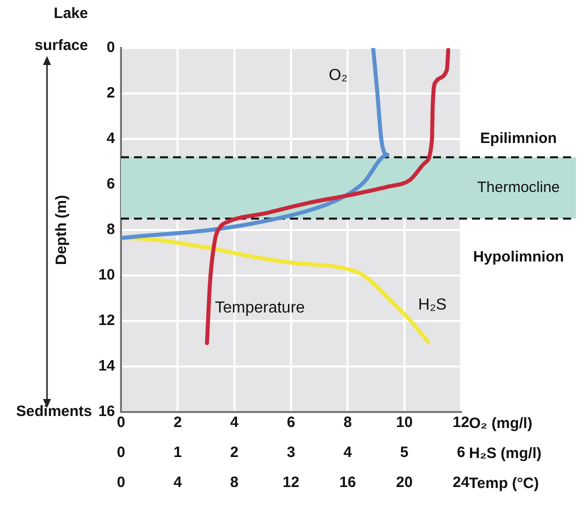 The width and height of the screenshot is (586, 507). Describe the element at coordinates (234, 453) in the screenshot. I see `x2-tick-label: 2` at that location.